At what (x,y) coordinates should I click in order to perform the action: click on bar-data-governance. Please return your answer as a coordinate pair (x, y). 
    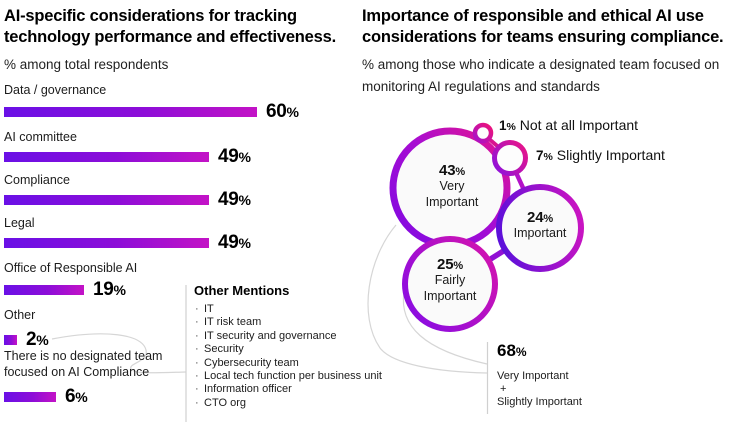
    Looking at the image, I should click on (130, 112).